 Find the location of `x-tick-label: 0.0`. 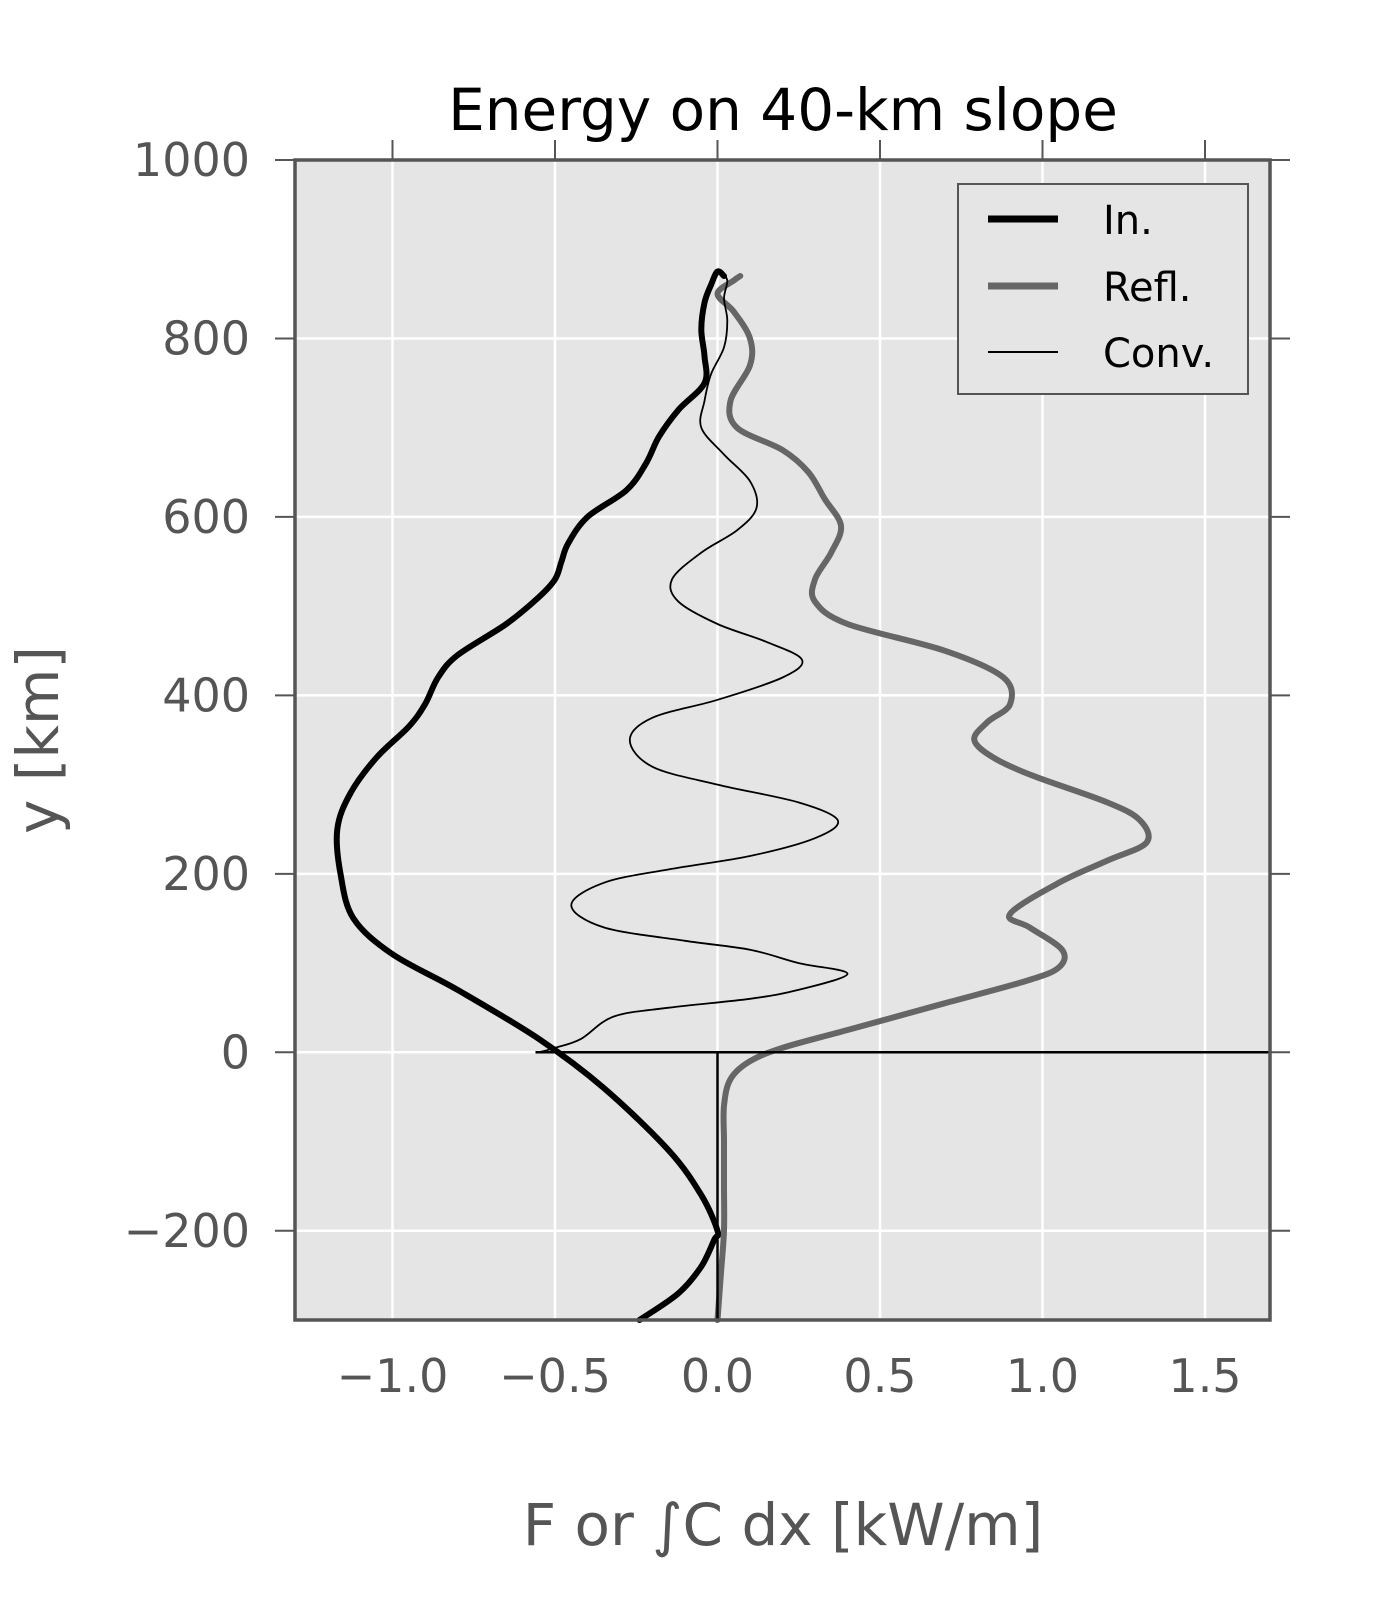

x-tick-label: 0.0 is located at coordinates (717, 1376).